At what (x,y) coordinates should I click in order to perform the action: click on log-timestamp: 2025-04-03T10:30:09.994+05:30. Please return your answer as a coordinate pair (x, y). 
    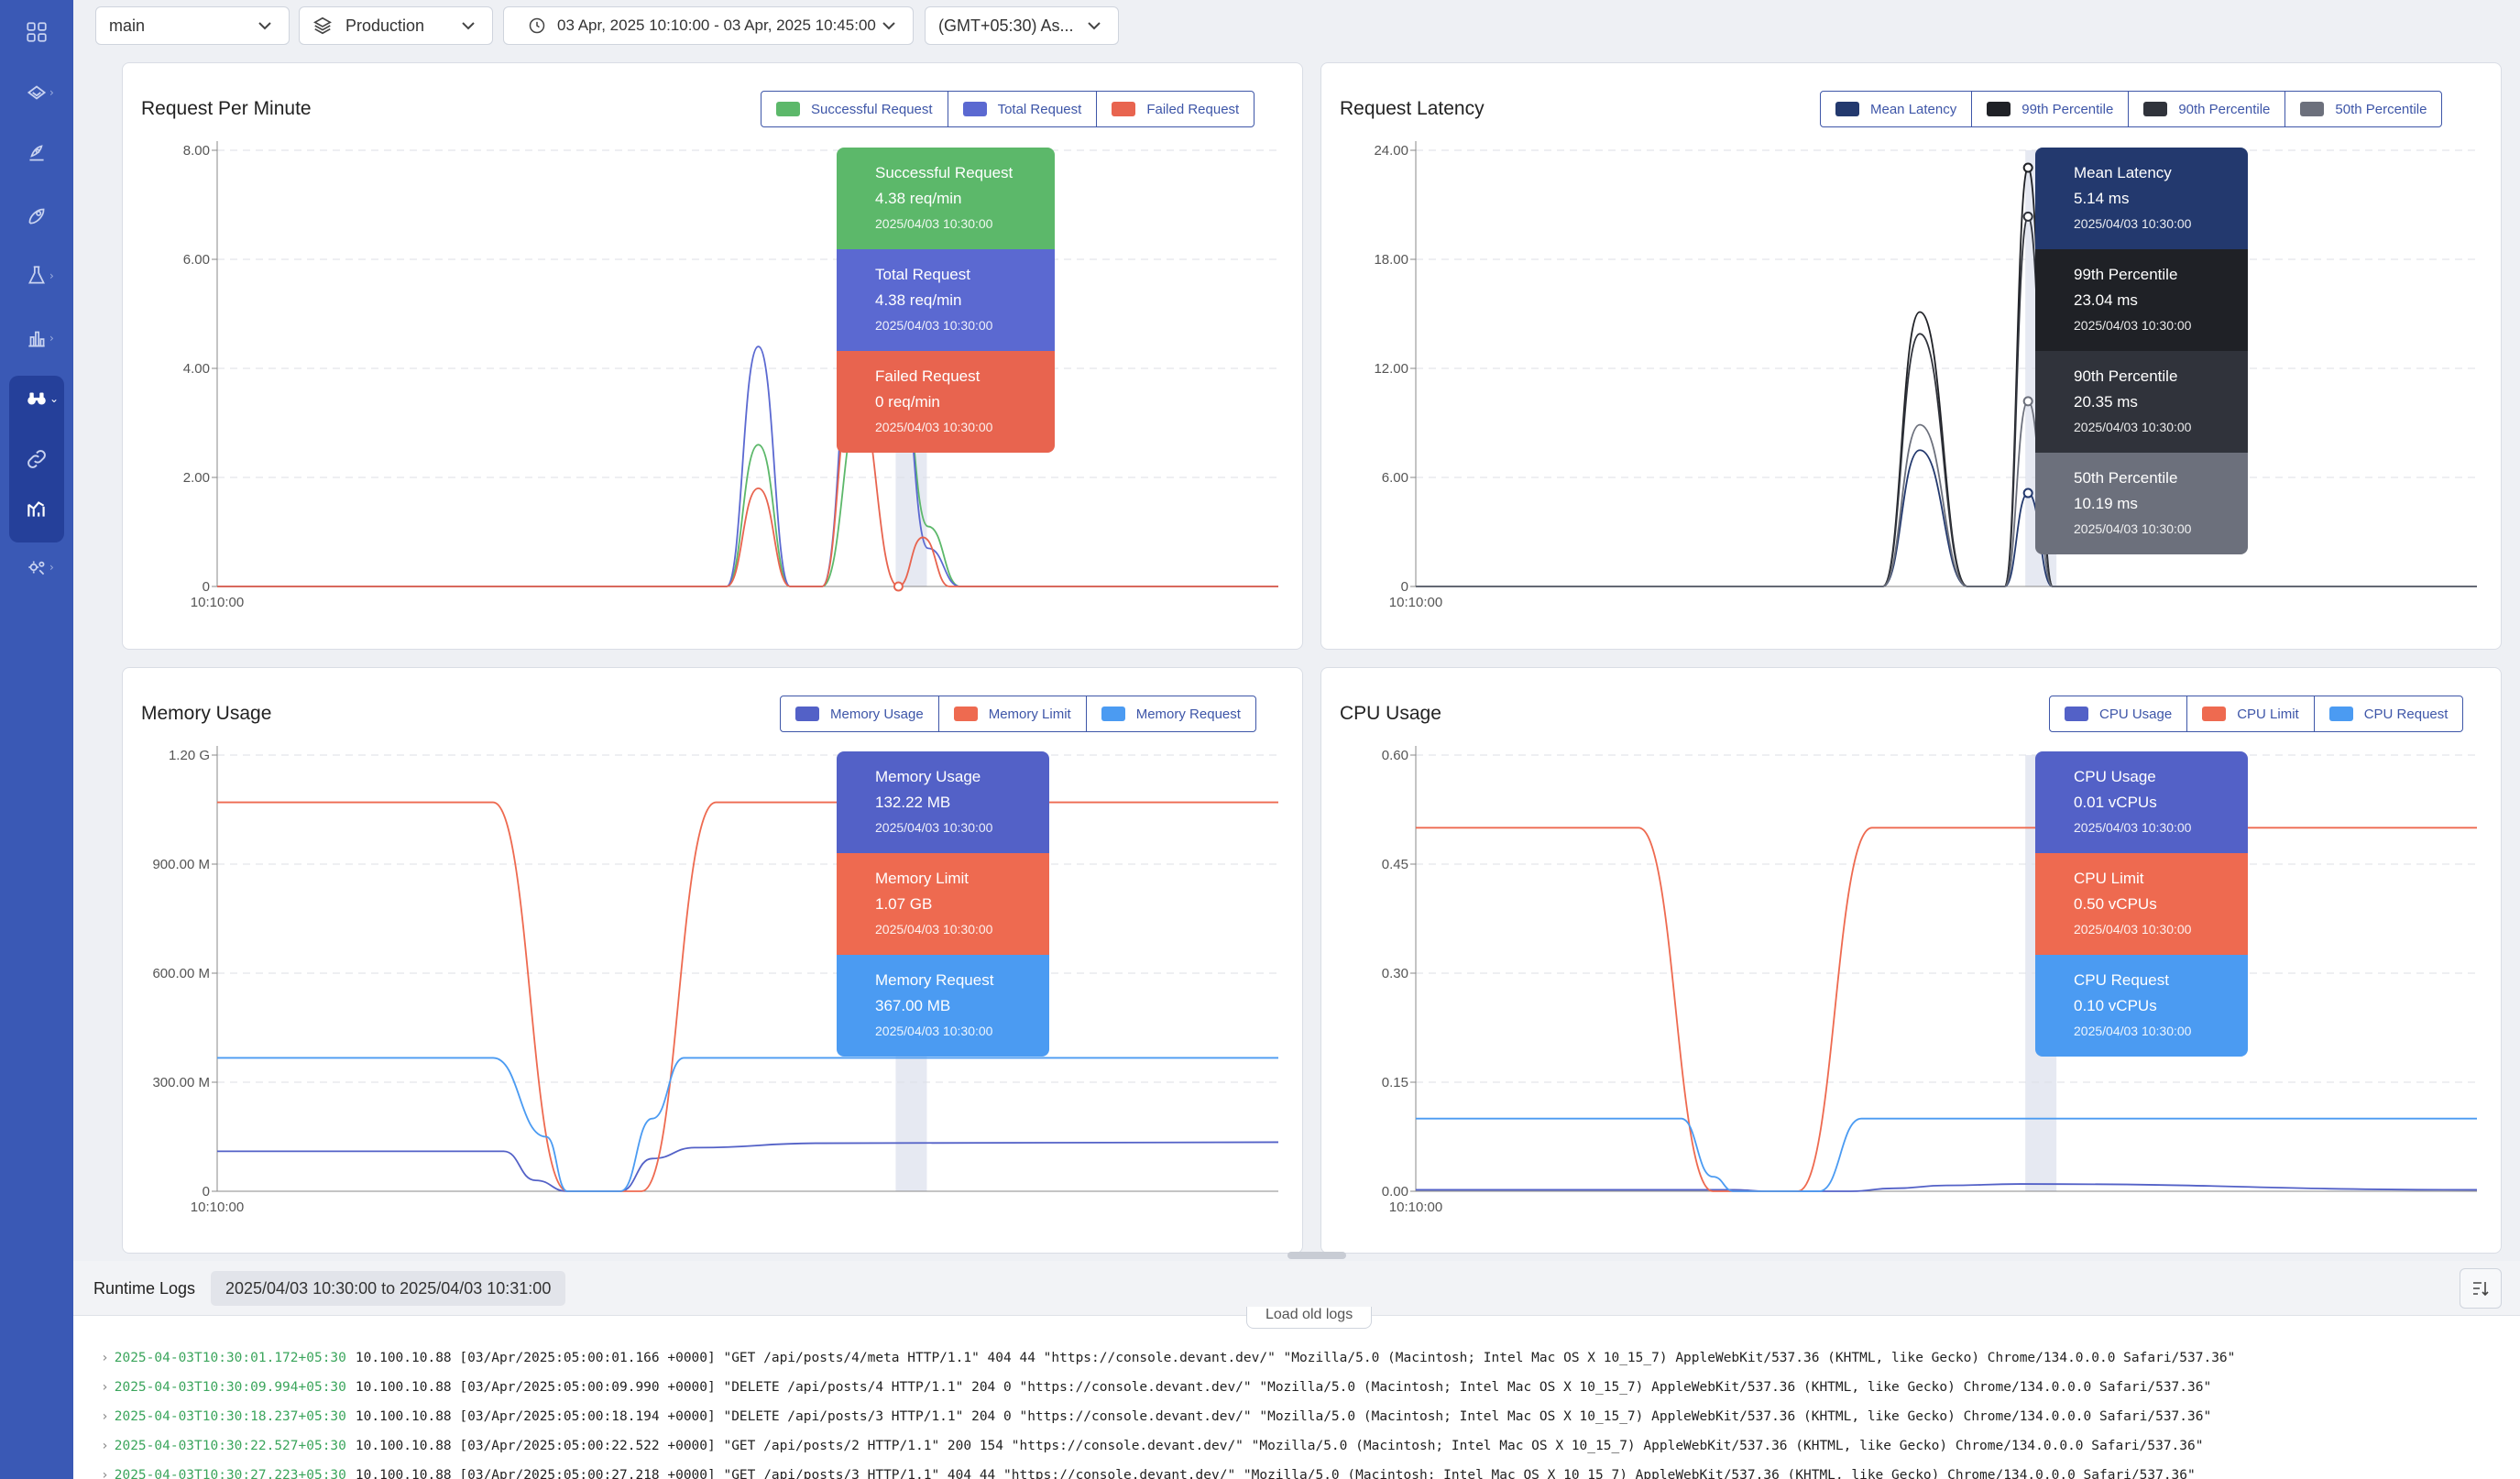
    Looking at the image, I should click on (230, 1387).